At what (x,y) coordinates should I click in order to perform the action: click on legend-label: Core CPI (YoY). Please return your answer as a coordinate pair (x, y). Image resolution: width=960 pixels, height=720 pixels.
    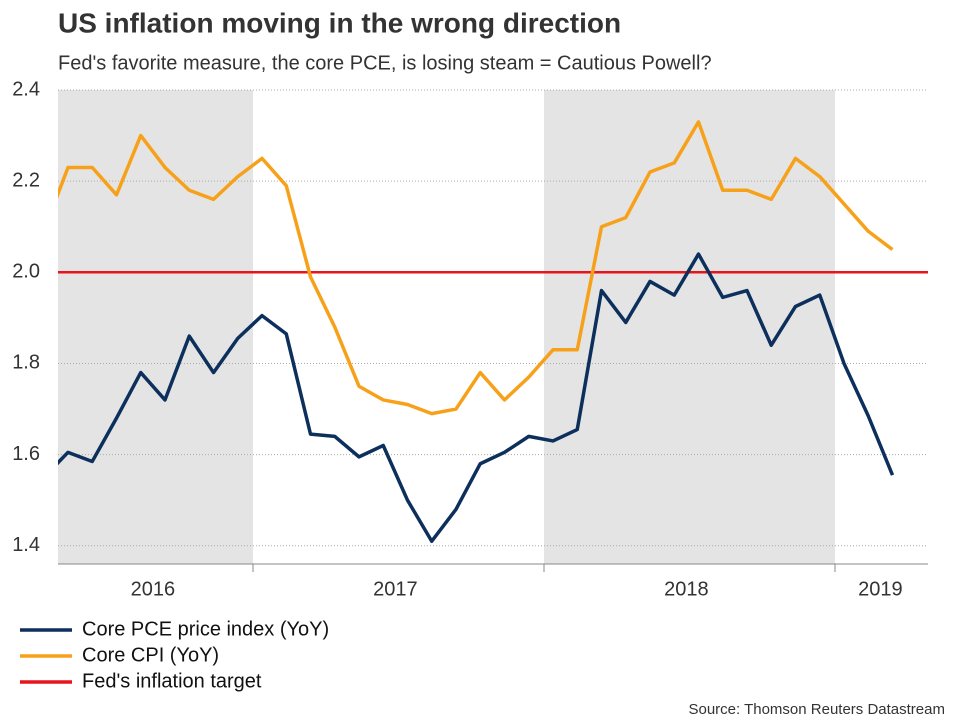
    Looking at the image, I should click on (150, 655).